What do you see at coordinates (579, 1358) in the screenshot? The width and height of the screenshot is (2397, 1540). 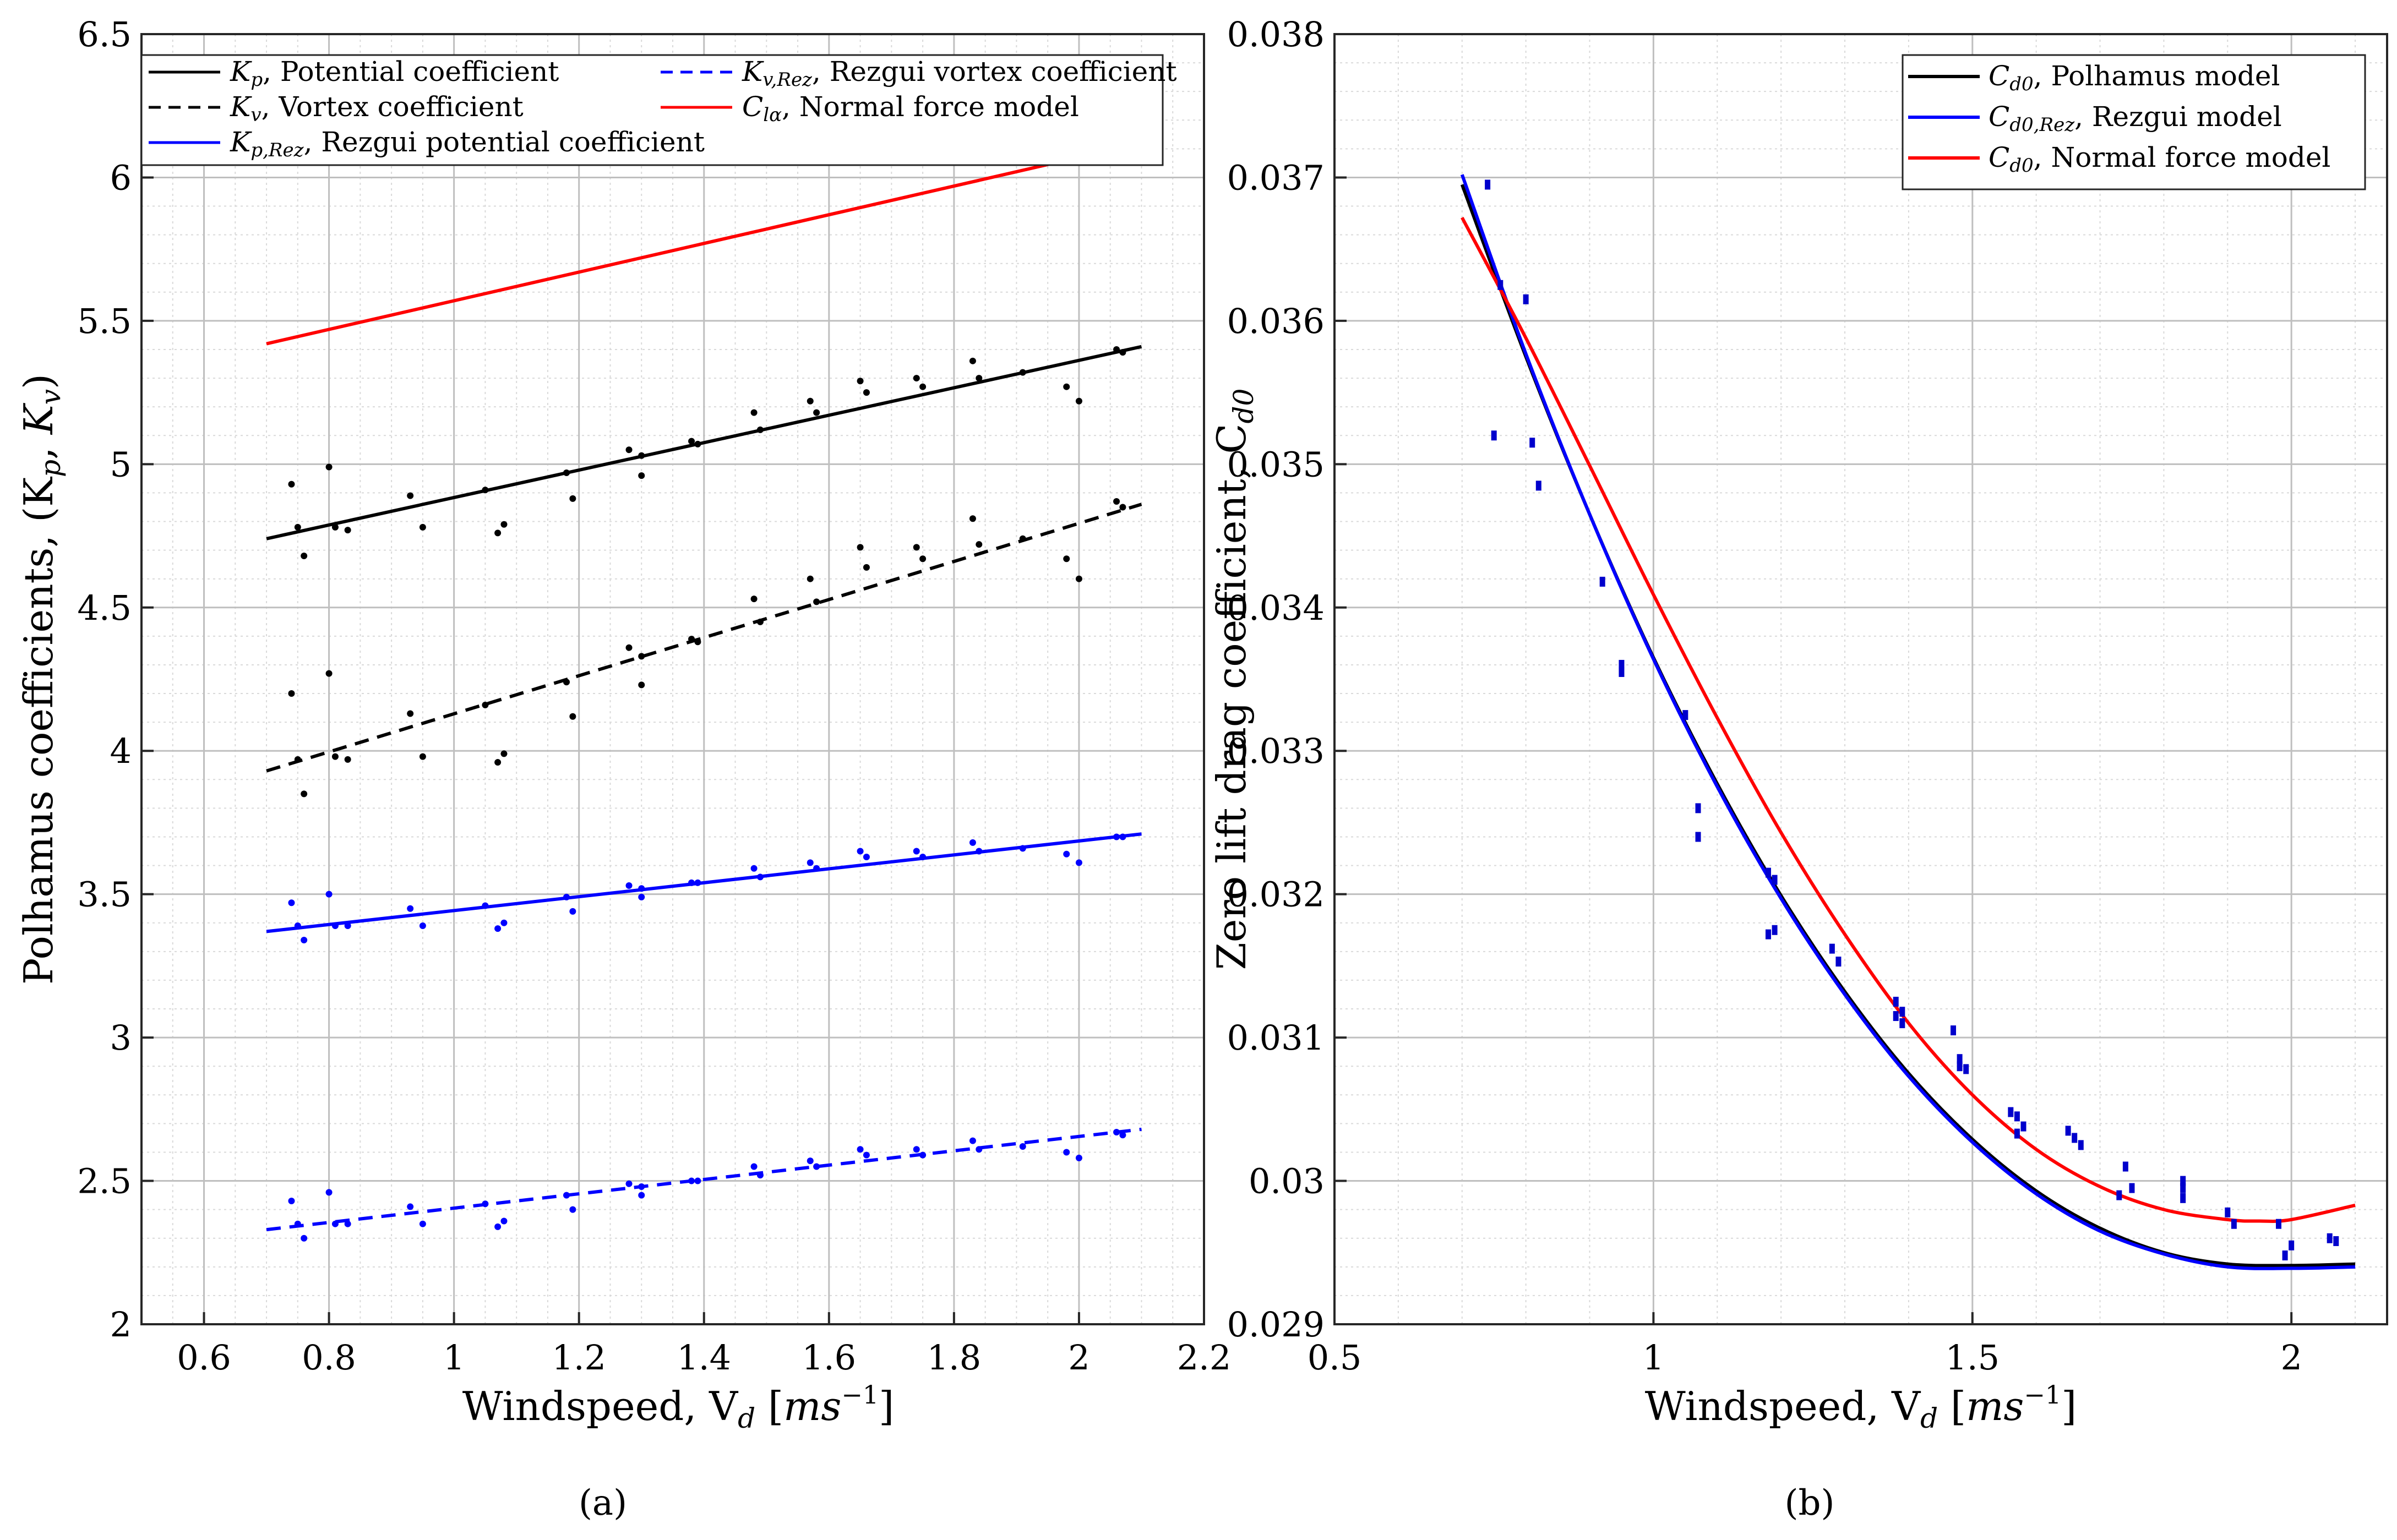 I see `x-tick-label: 1.2` at bounding box center [579, 1358].